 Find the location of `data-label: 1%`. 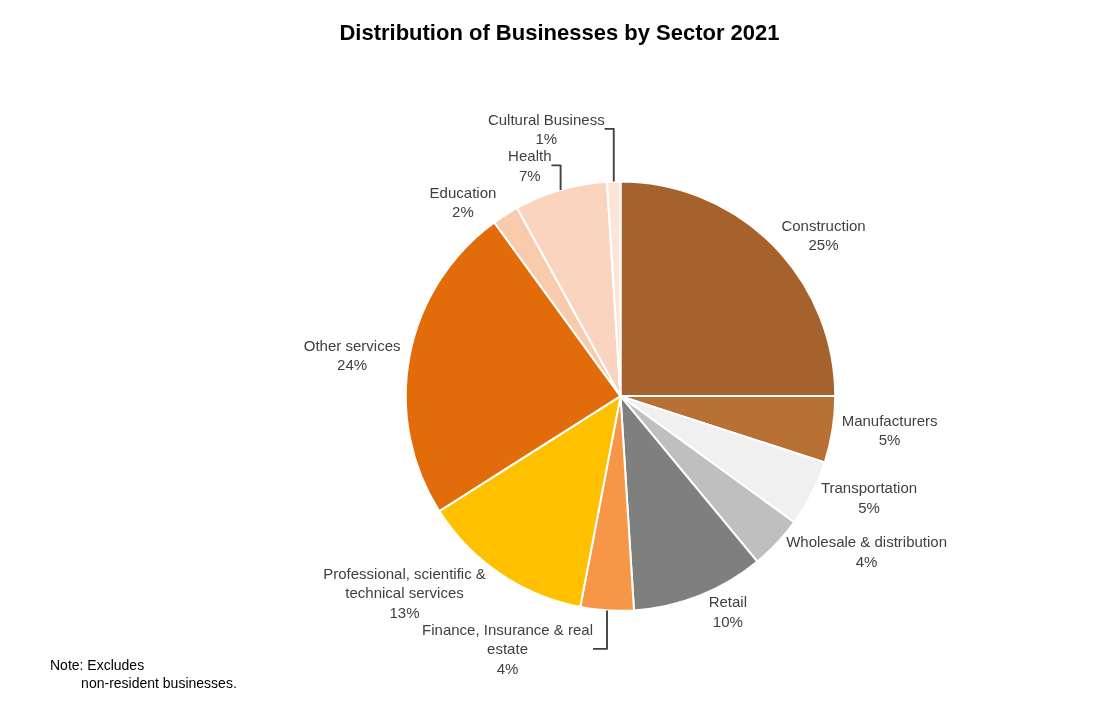

data-label: 1% is located at coordinates (546, 139).